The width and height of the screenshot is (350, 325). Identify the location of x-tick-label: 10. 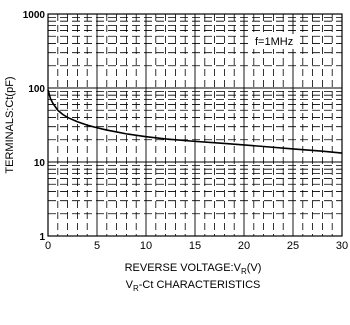
(146, 246).